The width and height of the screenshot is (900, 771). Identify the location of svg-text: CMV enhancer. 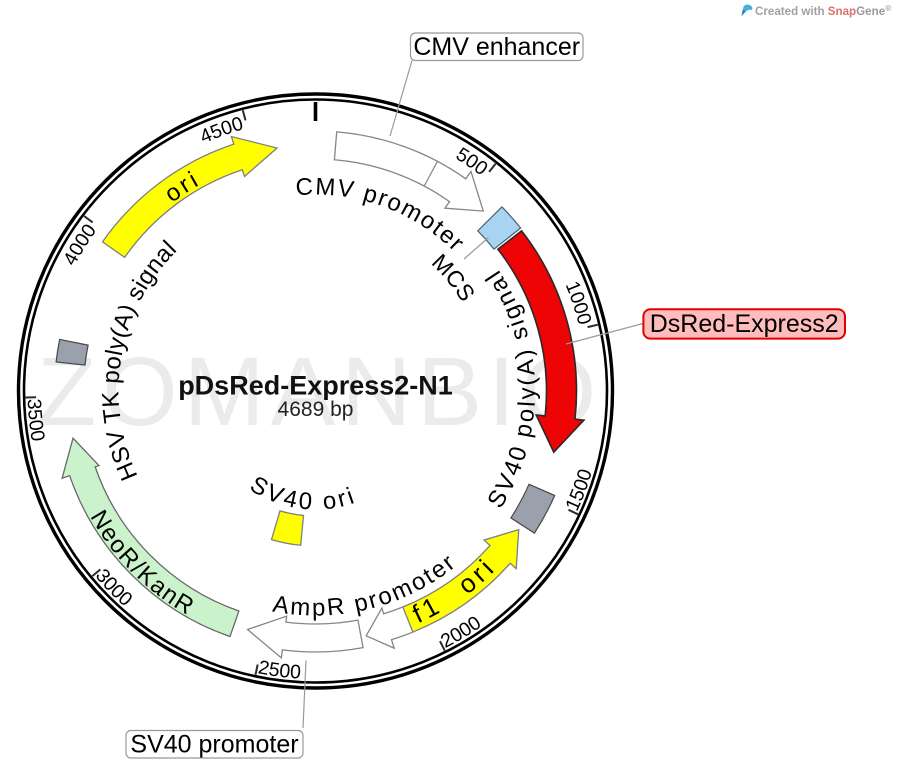
(496, 47).